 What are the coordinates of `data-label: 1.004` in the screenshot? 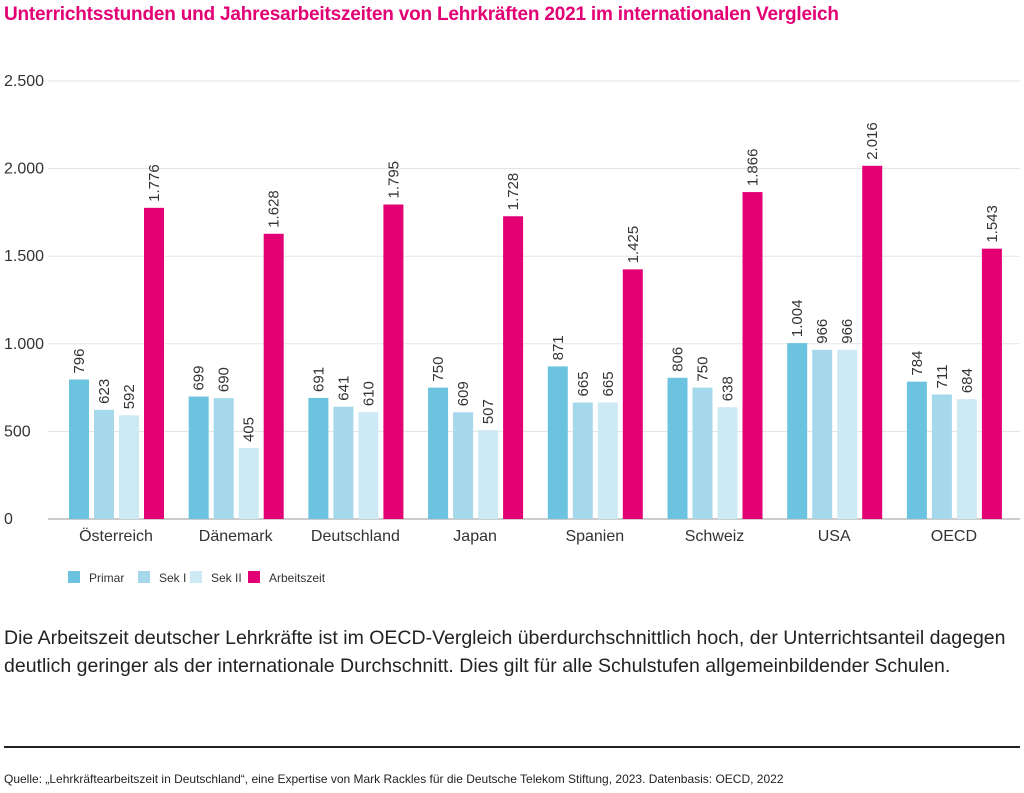 It's located at (797, 319).